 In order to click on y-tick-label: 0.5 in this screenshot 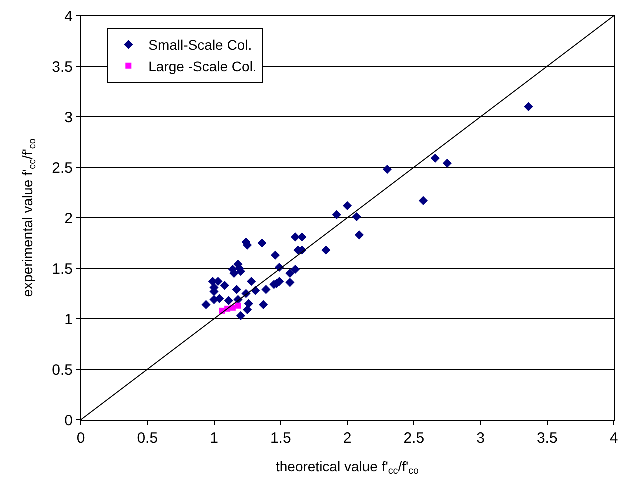, I will do `click(62, 370)`.